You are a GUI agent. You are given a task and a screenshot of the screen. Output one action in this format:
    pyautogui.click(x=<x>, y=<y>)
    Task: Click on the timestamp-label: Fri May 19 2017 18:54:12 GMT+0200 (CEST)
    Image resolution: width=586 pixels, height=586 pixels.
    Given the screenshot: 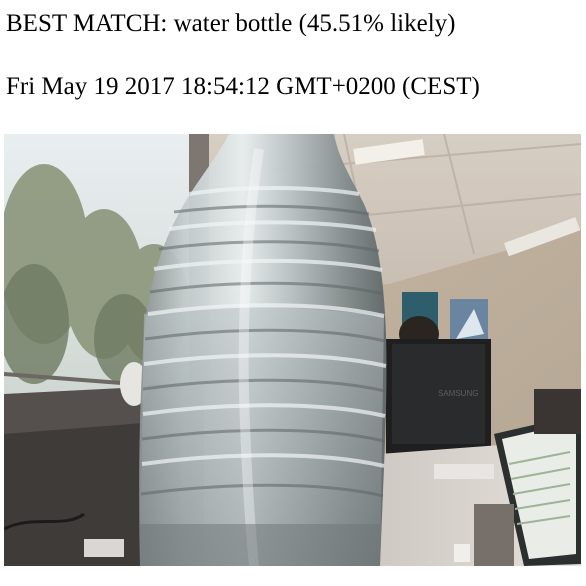 What is the action you would take?
    pyautogui.click(x=243, y=86)
    